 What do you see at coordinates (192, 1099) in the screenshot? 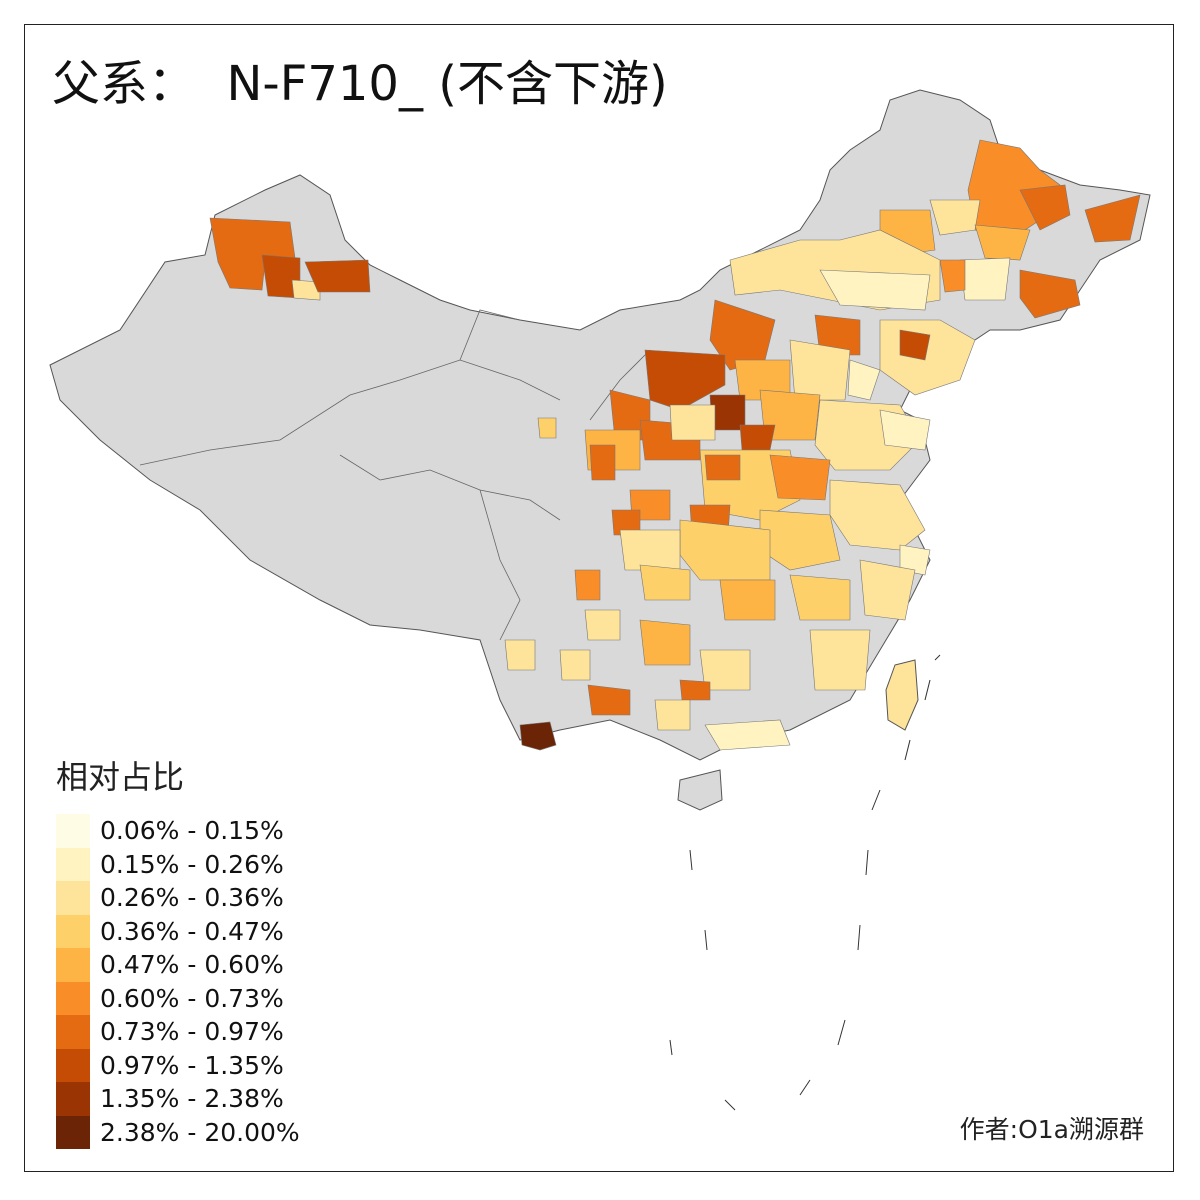
I see `legend-label: 1.35% - 2.38%` at bounding box center [192, 1099].